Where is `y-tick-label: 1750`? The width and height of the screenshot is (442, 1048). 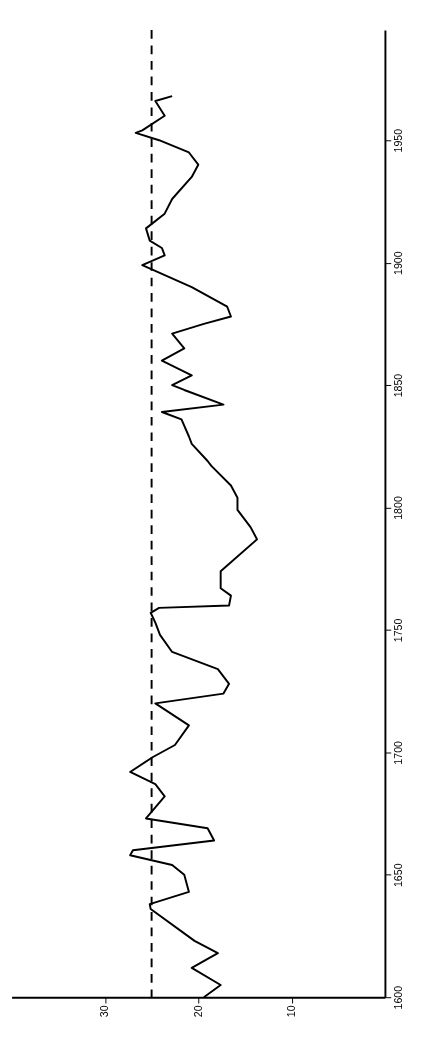
y-tick-label: 1750 is located at coordinates (397, 630).